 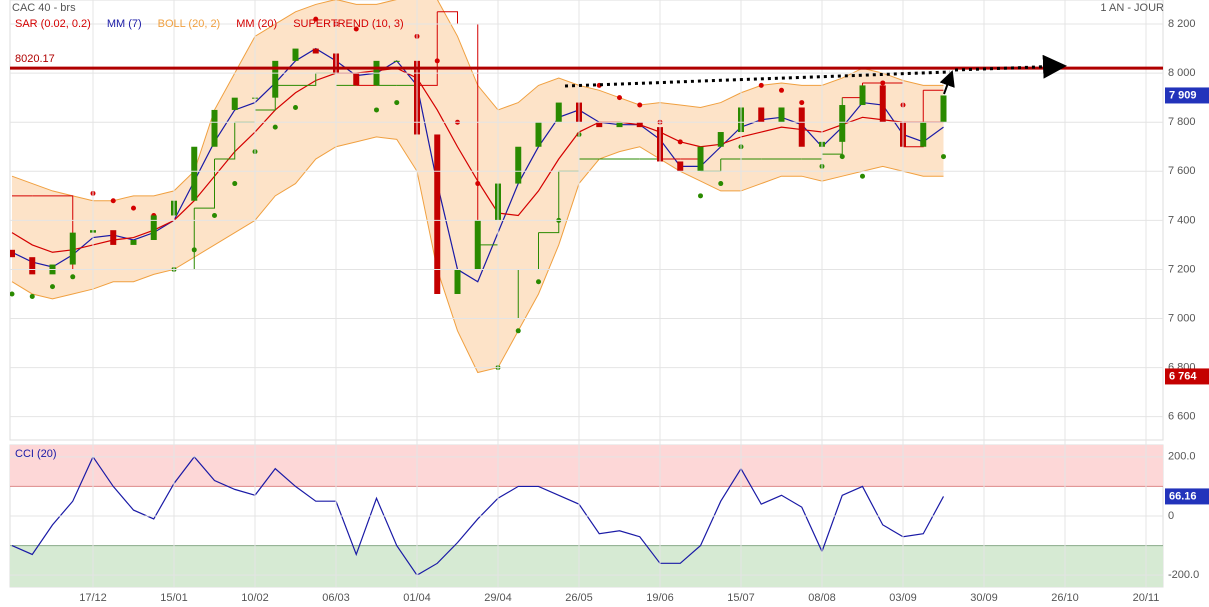 What do you see at coordinates (44, 8) in the screenshot?
I see `chart-title: CAC 40 - brs` at bounding box center [44, 8].